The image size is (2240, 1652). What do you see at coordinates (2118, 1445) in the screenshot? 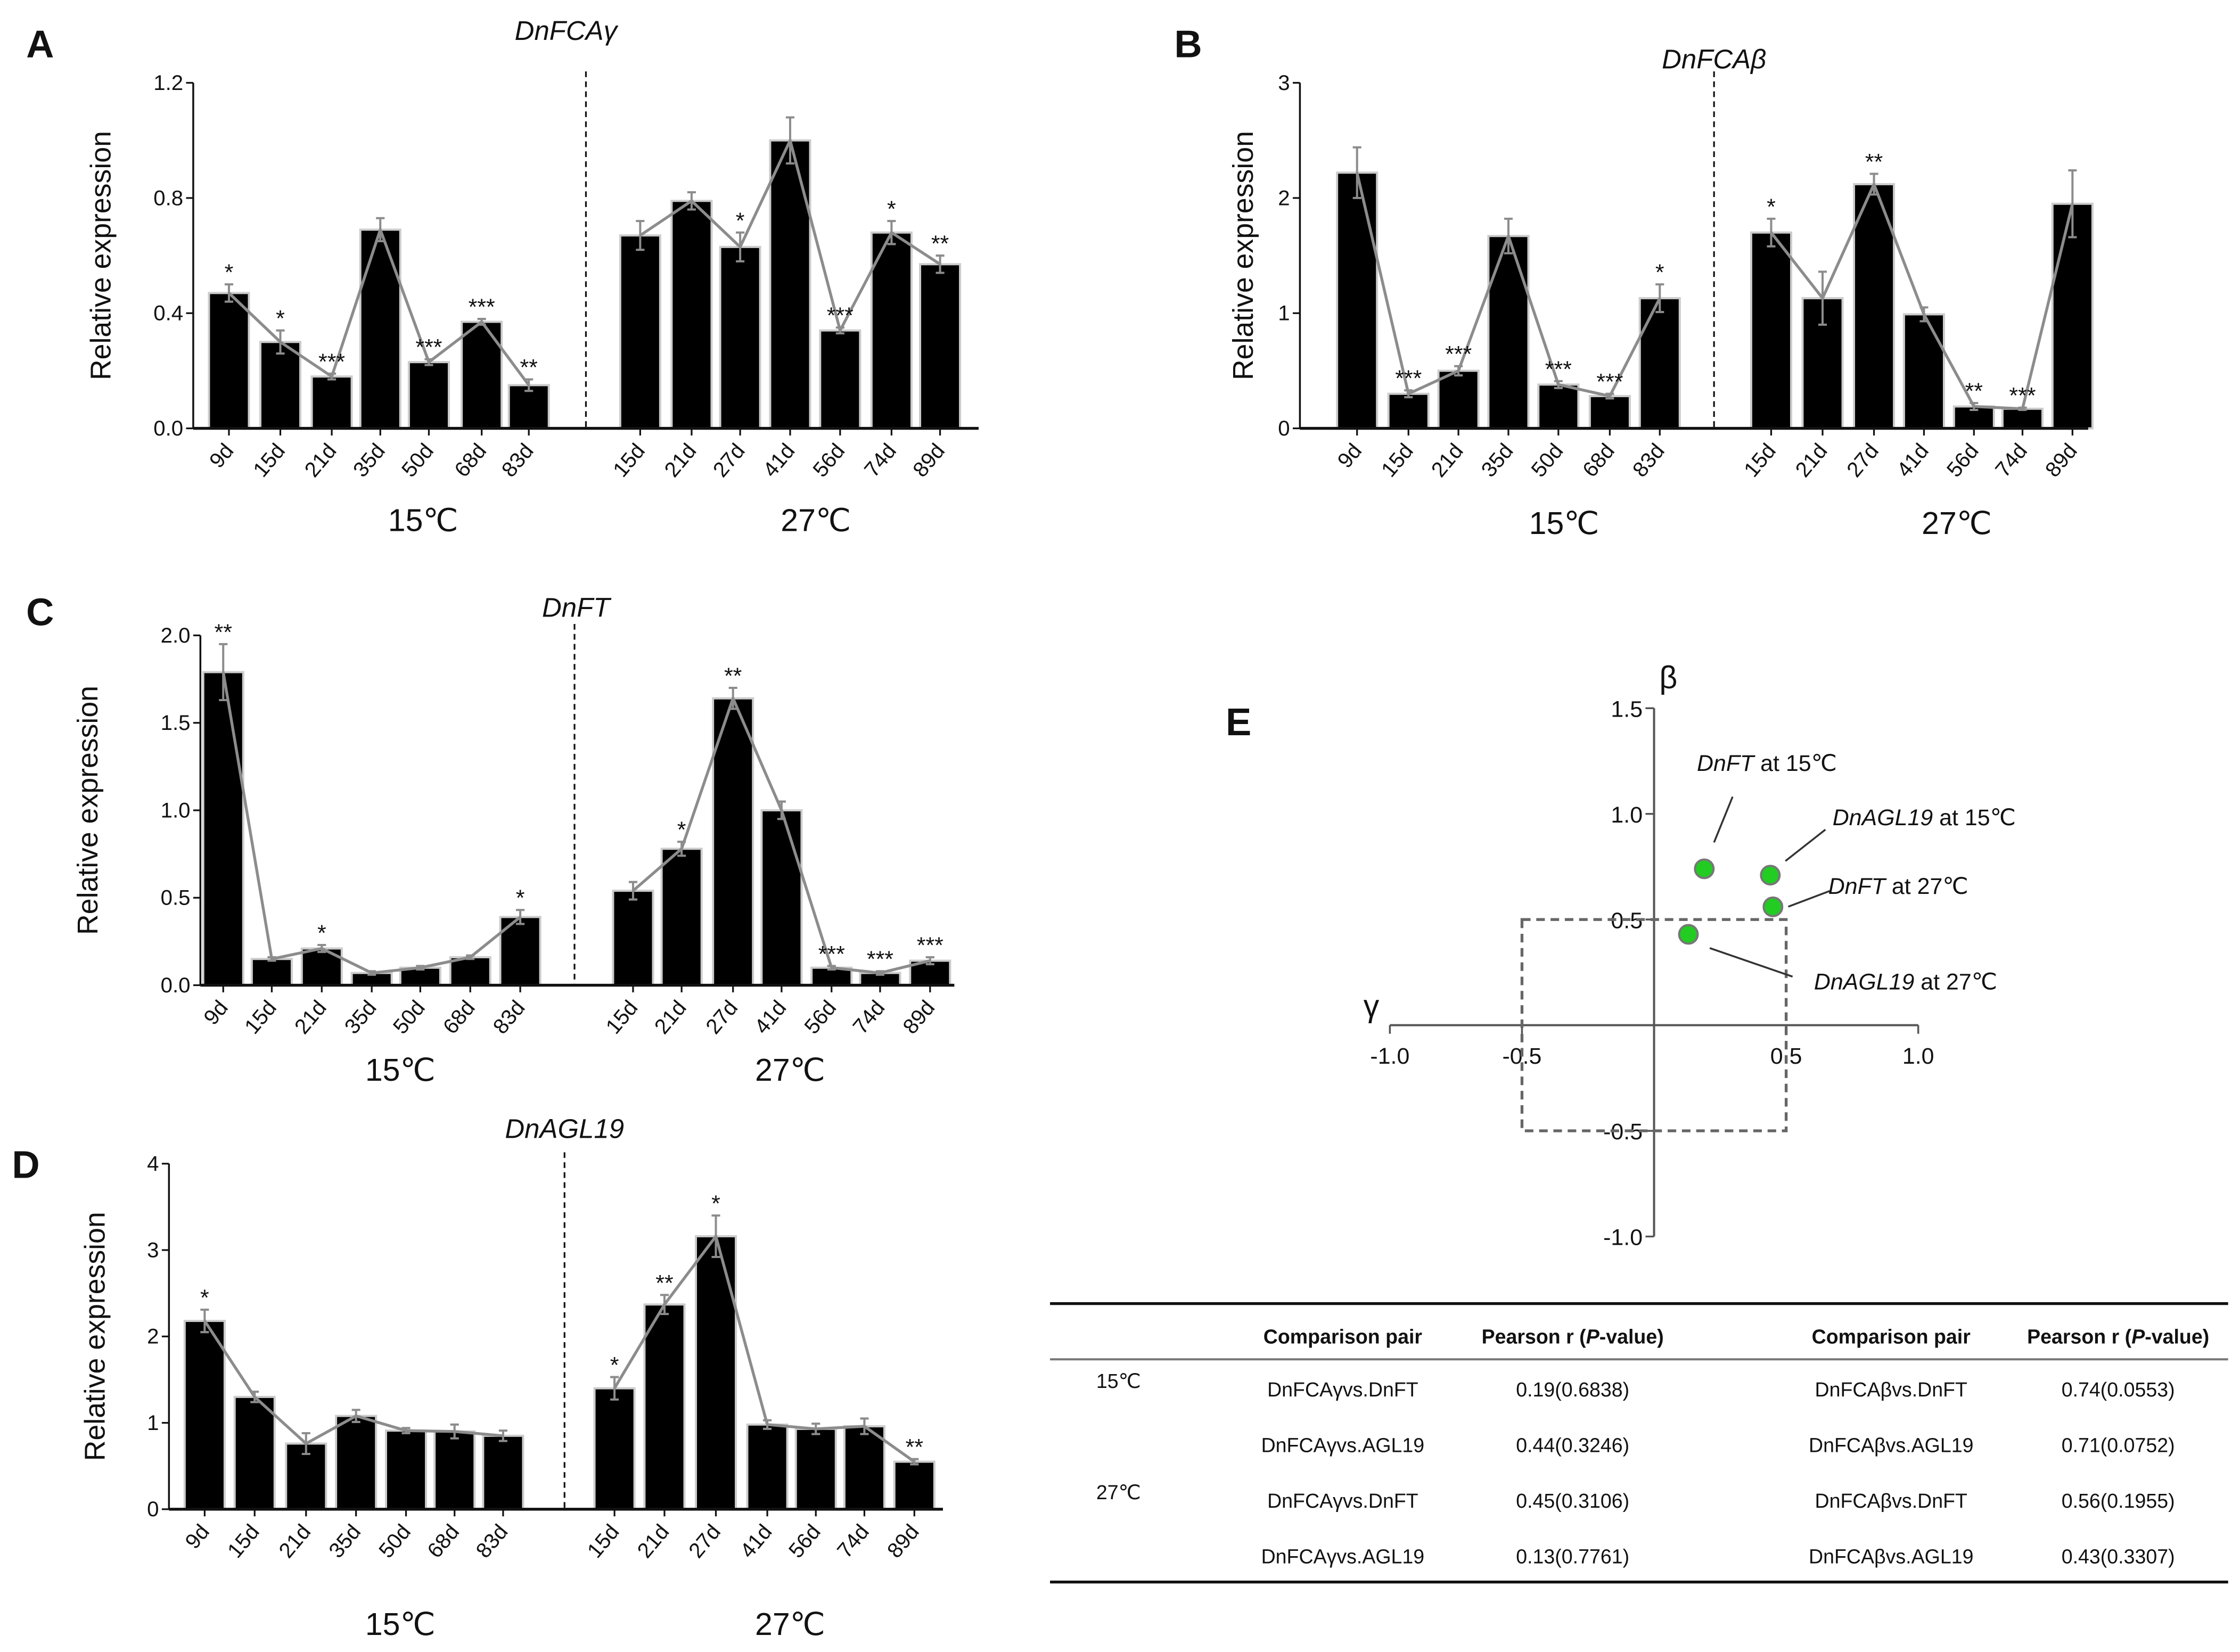
I see `table-cell: 0.71(0.0752)` at bounding box center [2118, 1445].